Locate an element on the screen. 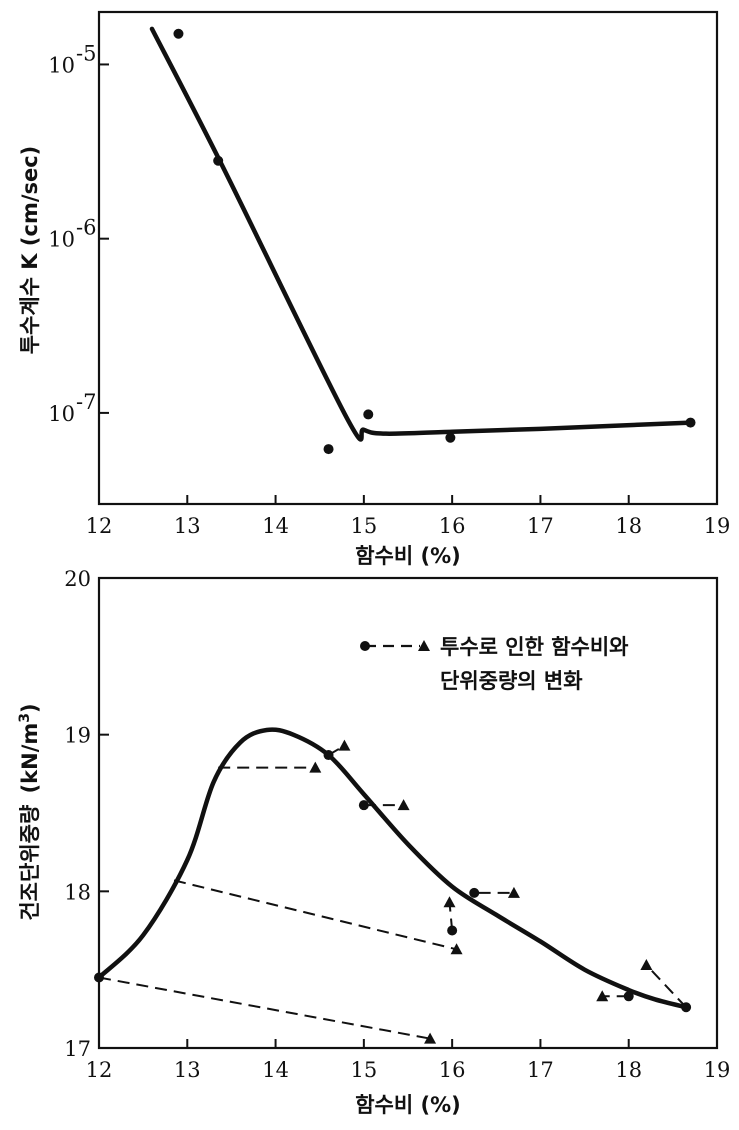 Image resolution: width=739 pixels, height=1130 pixels. y-tick-label: 17 is located at coordinates (77, 1049).